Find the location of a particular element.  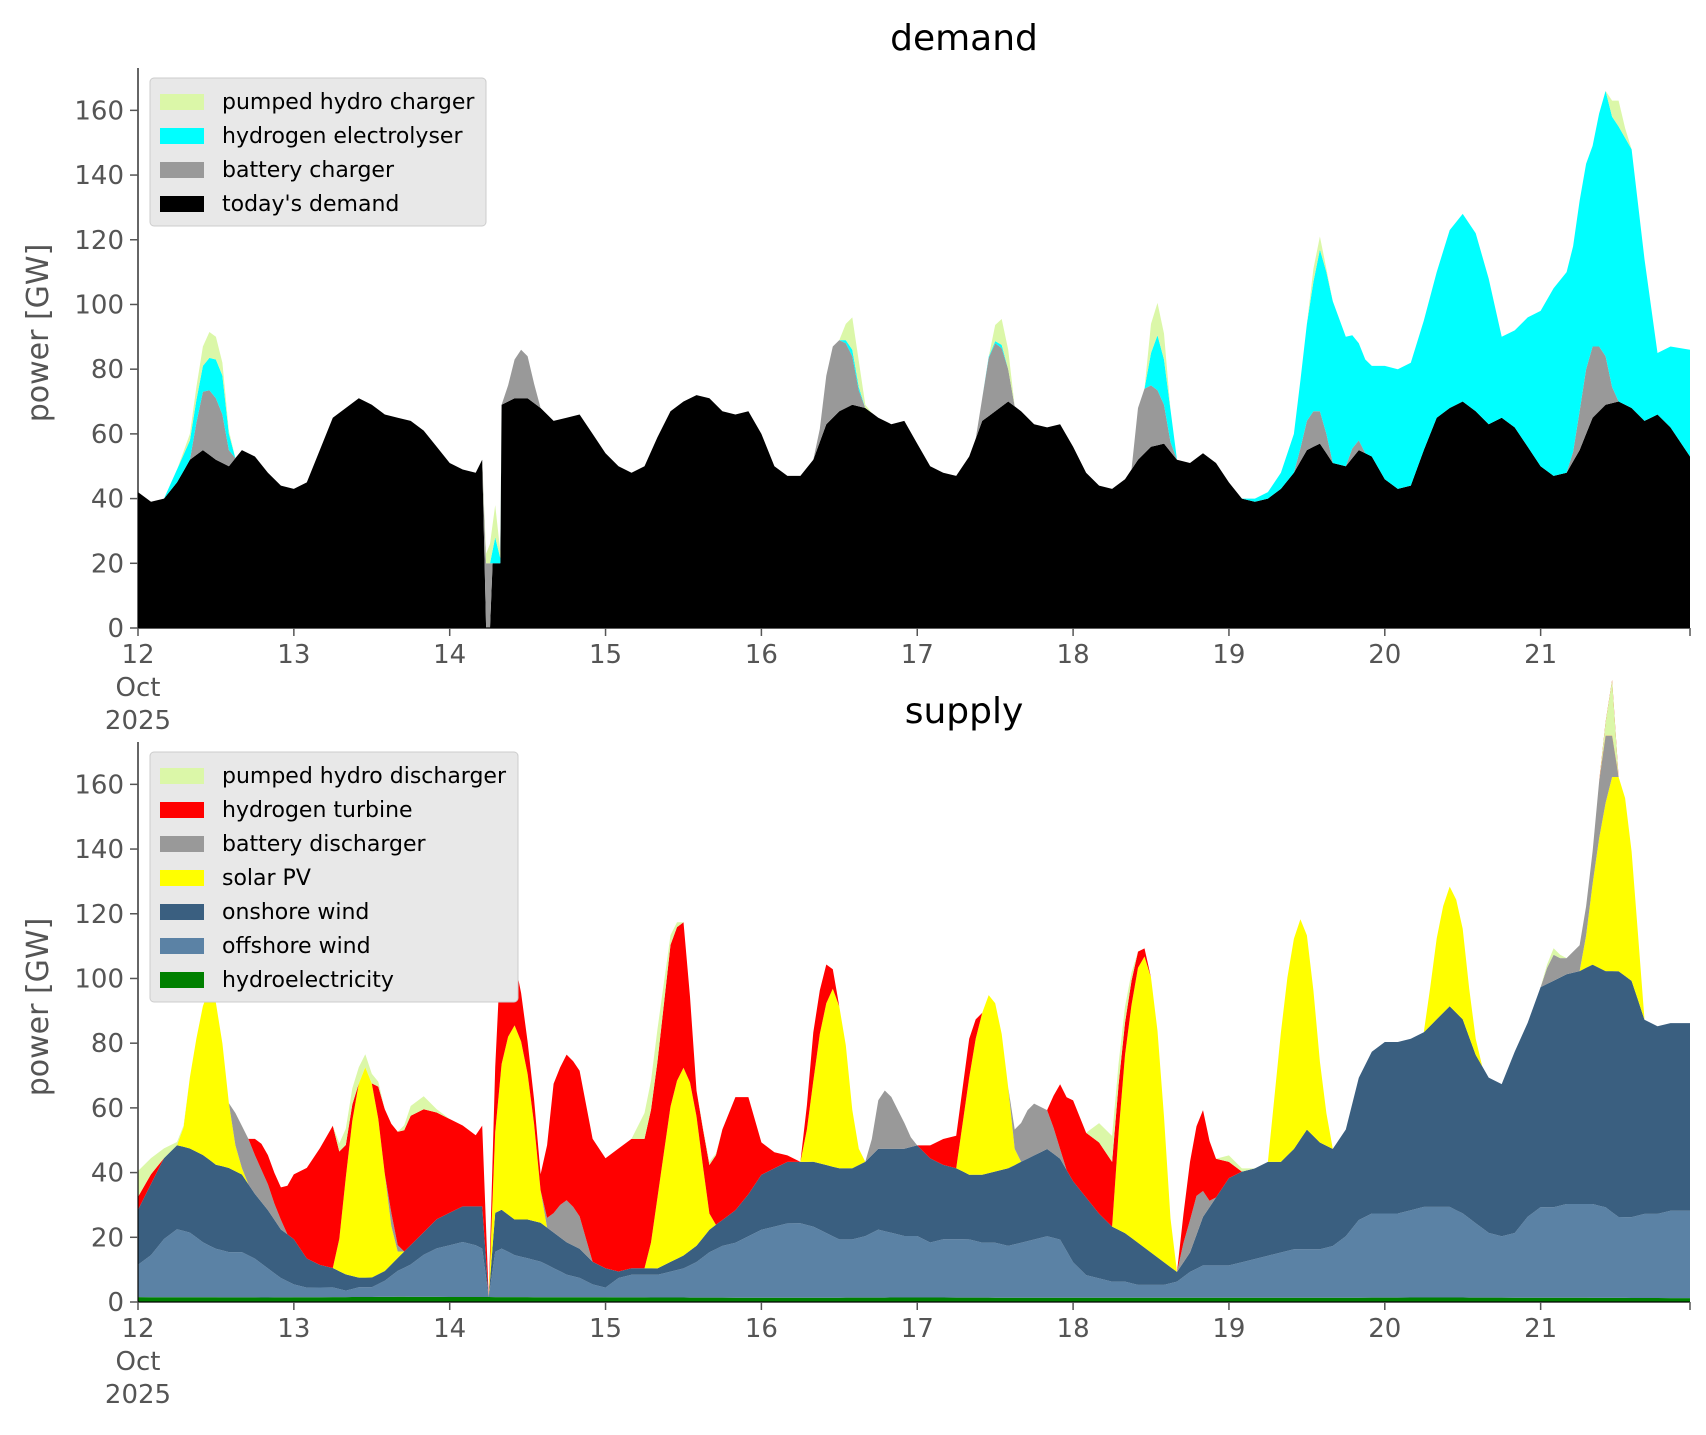

legend-label-hydroelectricity: hydroelectricity is located at coordinates (308, 980).